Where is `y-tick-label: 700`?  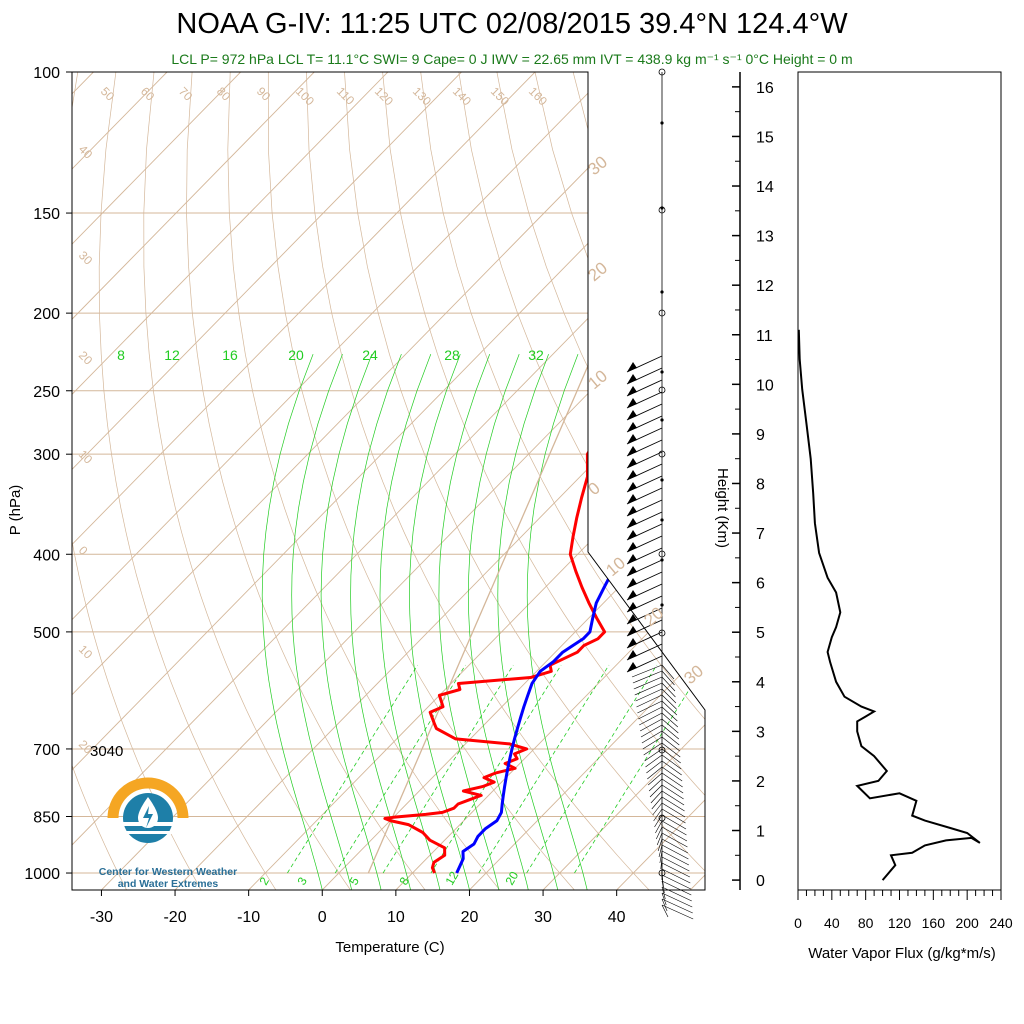
y-tick-label: 700 is located at coordinates (46, 750).